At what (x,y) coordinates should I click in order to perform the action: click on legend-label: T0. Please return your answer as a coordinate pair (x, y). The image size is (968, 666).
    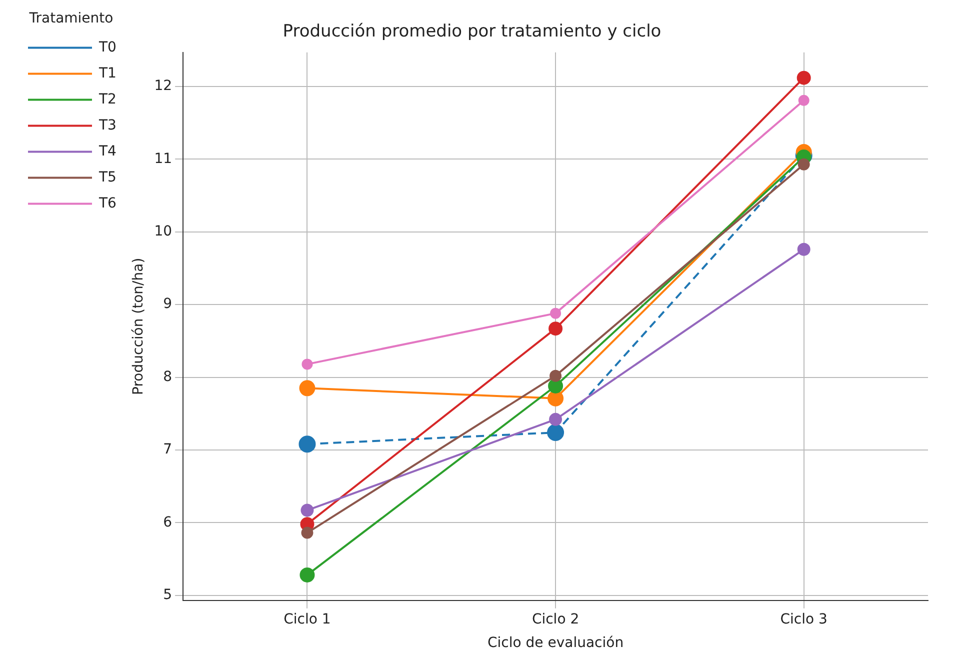
    Looking at the image, I should click on (107, 47).